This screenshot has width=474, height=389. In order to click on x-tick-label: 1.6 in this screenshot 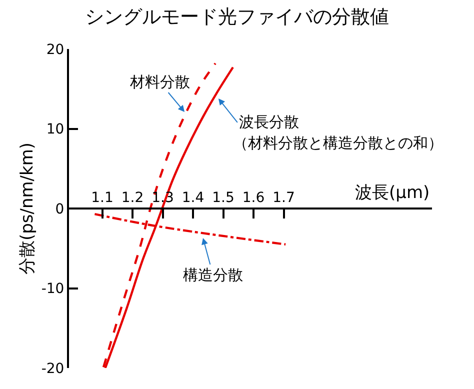, I will do `click(253, 198)`.